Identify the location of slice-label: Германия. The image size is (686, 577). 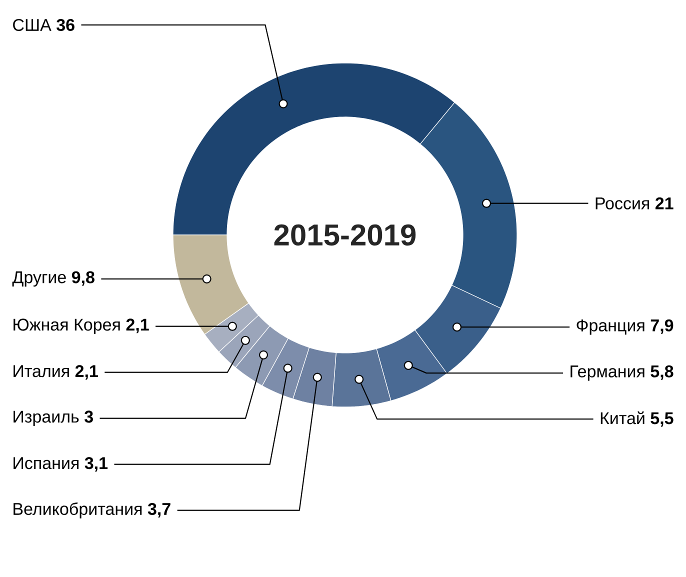
(607, 373).